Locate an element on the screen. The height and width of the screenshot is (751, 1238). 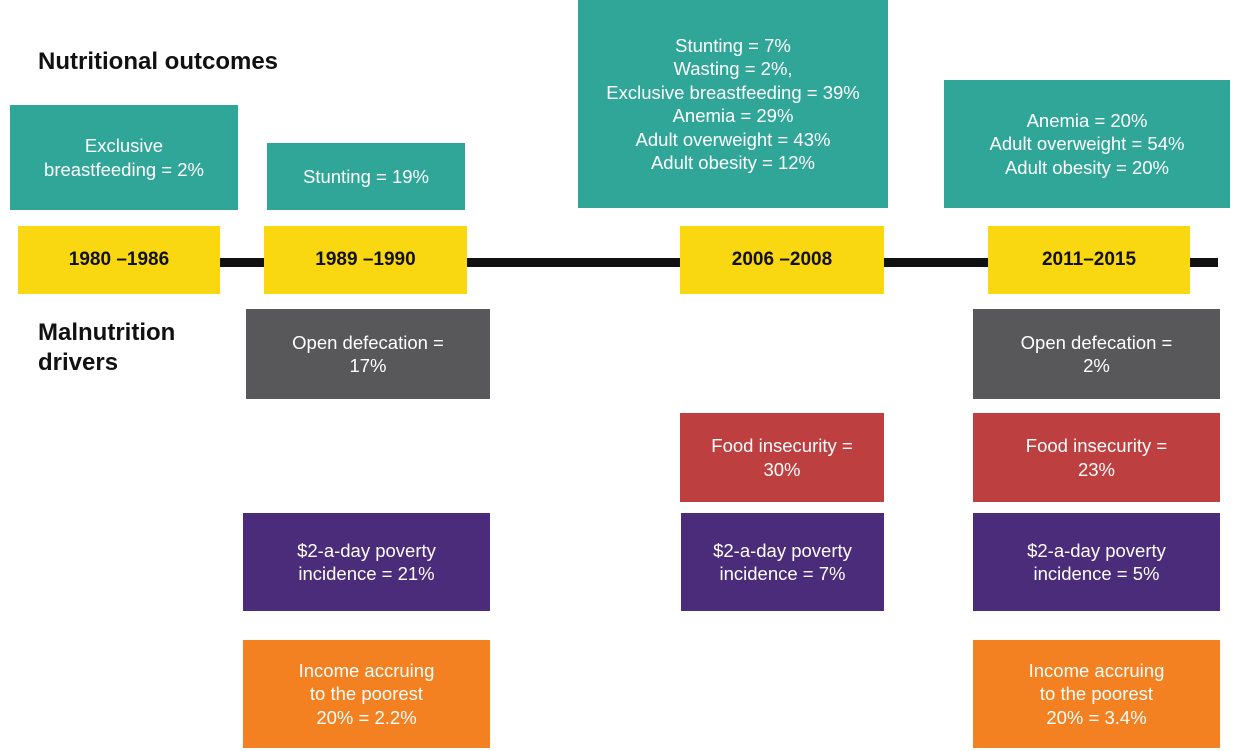
text-line: 23% is located at coordinates (1096, 469).